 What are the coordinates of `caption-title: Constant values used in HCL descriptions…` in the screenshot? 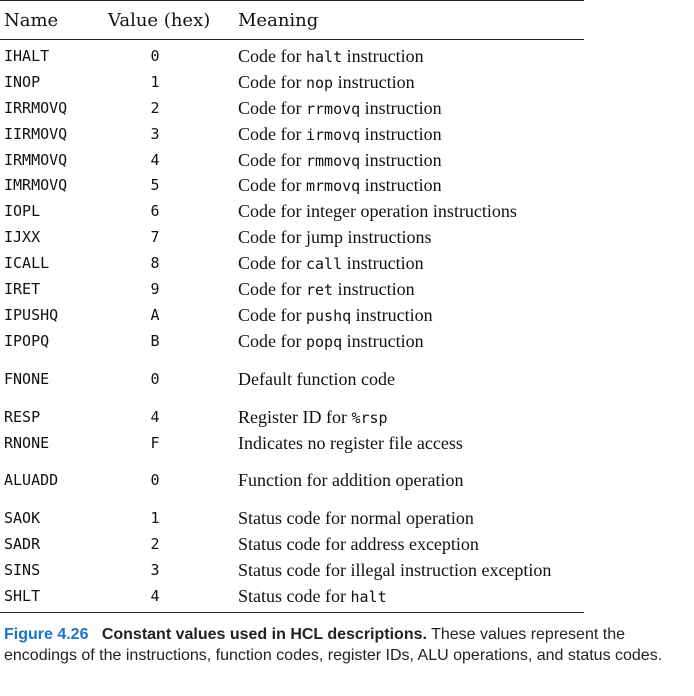 It's located at (264, 634).